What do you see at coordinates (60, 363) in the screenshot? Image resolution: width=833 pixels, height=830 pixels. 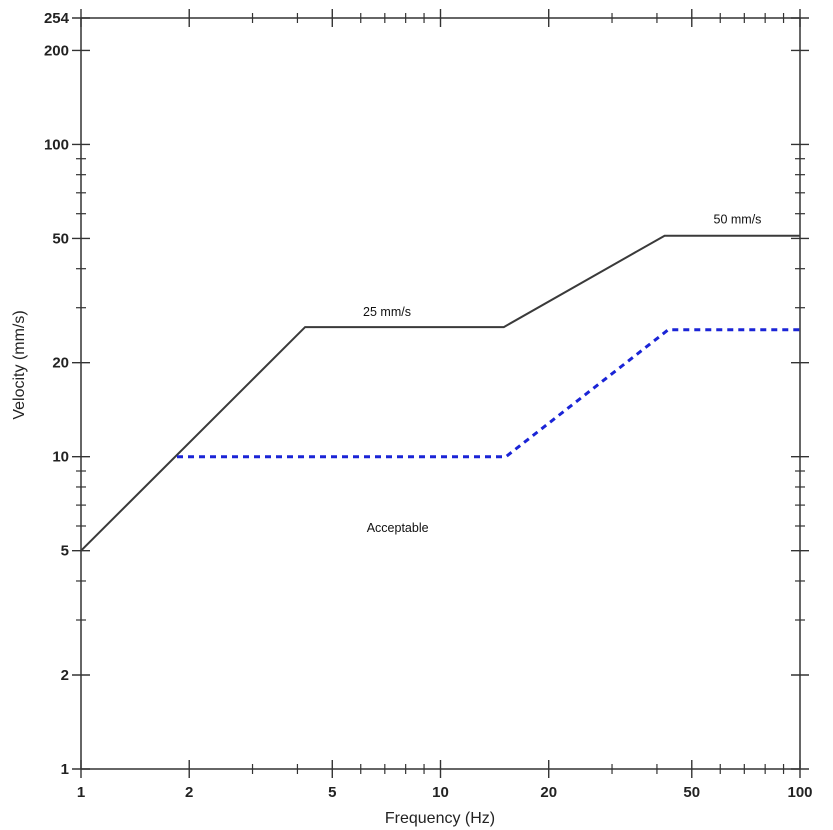 I see `y-tick-label: 20` at bounding box center [60, 363].